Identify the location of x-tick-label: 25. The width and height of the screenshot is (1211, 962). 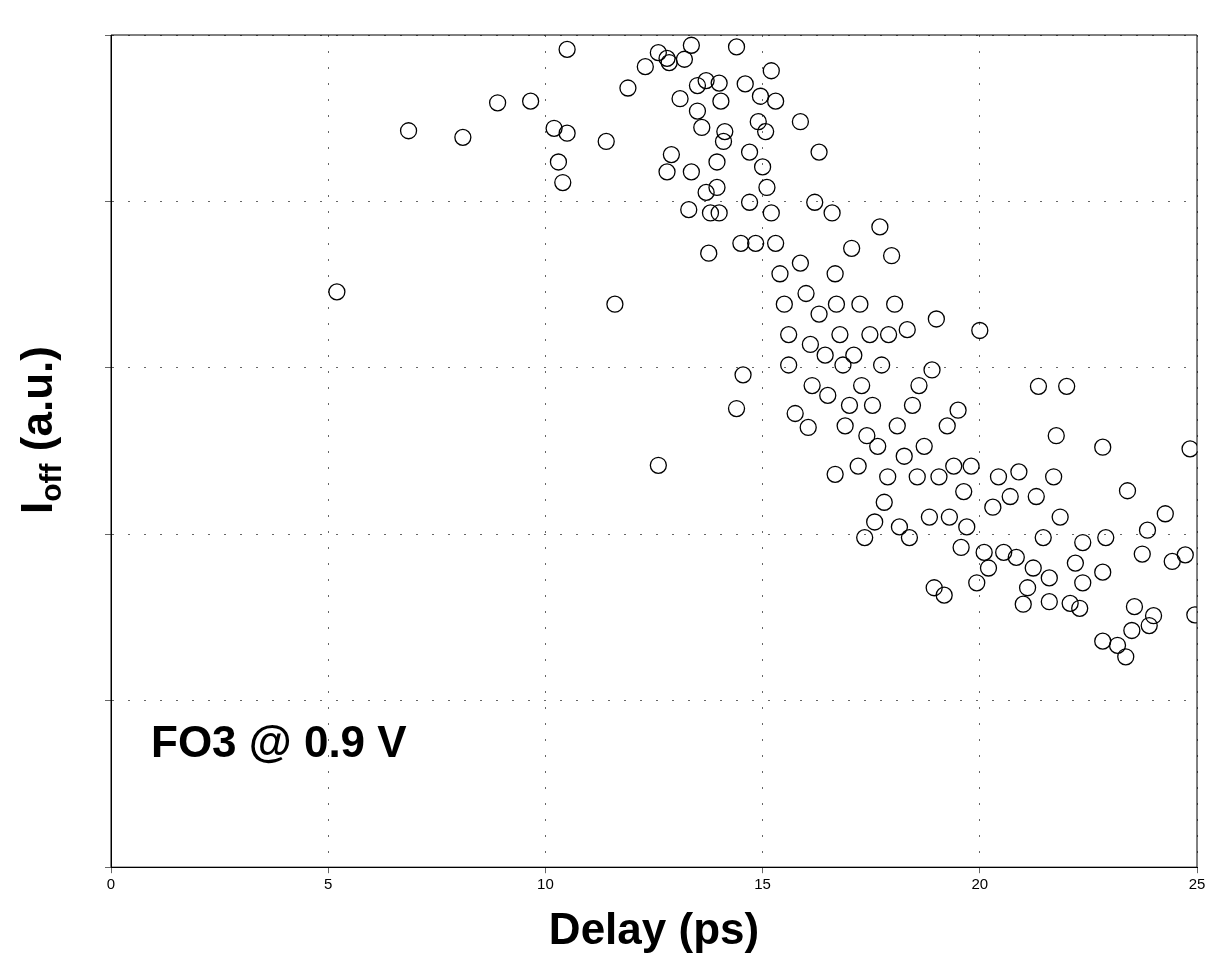
(1197, 884).